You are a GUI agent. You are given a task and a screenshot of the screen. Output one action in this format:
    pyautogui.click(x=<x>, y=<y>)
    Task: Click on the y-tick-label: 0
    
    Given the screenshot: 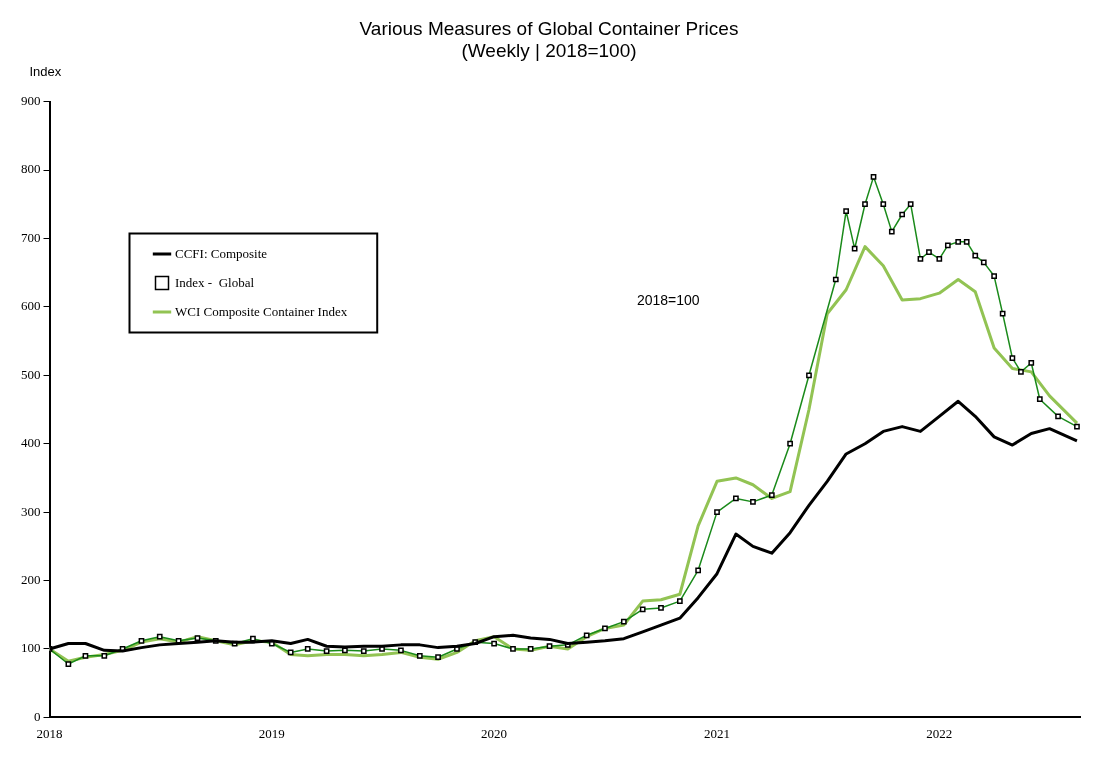 What is the action you would take?
    pyautogui.click(x=37, y=716)
    